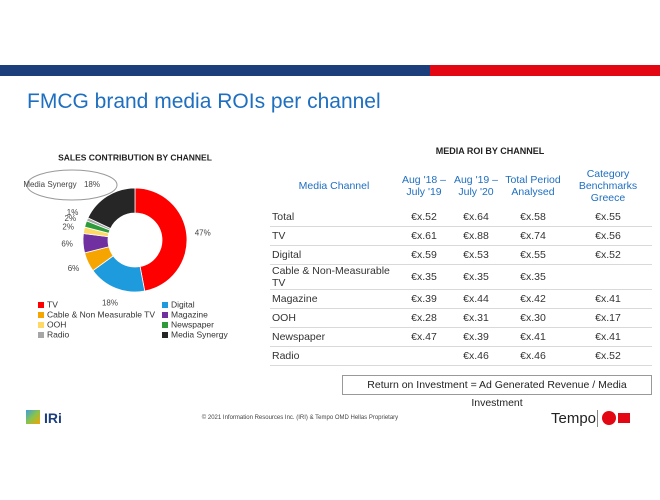  I want to click on table-cell: Cable & Non-Measurable TV, so click(334, 277).